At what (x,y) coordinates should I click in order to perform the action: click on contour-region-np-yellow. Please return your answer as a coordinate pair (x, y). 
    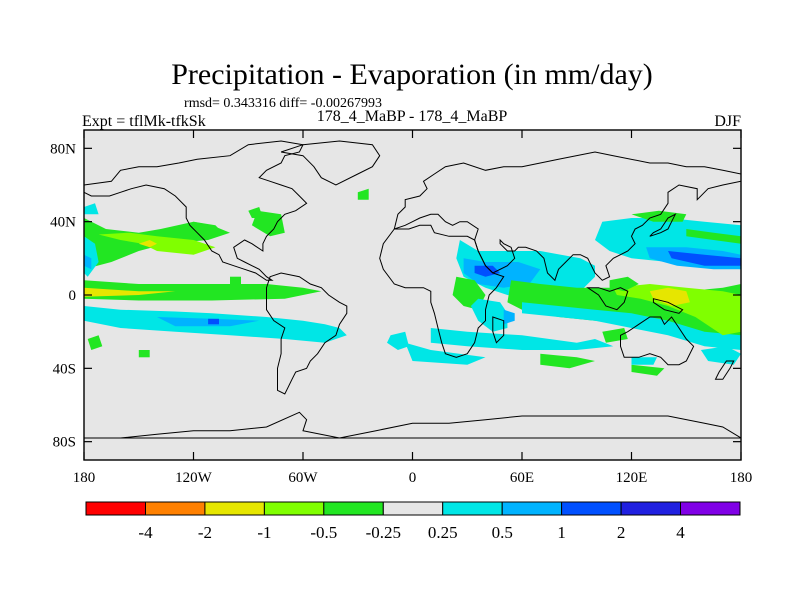
    Looking at the image, I should click on (147, 244).